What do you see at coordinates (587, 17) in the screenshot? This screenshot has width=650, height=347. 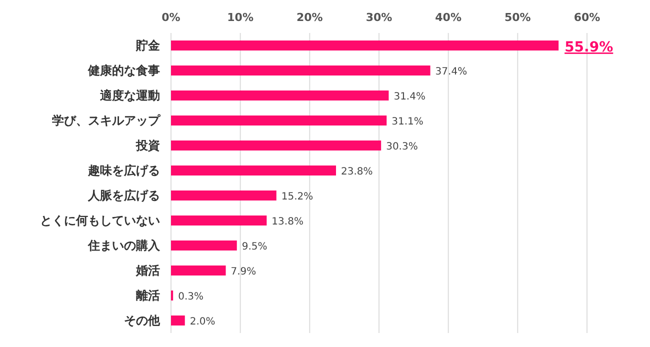 I see `x-tick-label: 60%` at bounding box center [587, 17].